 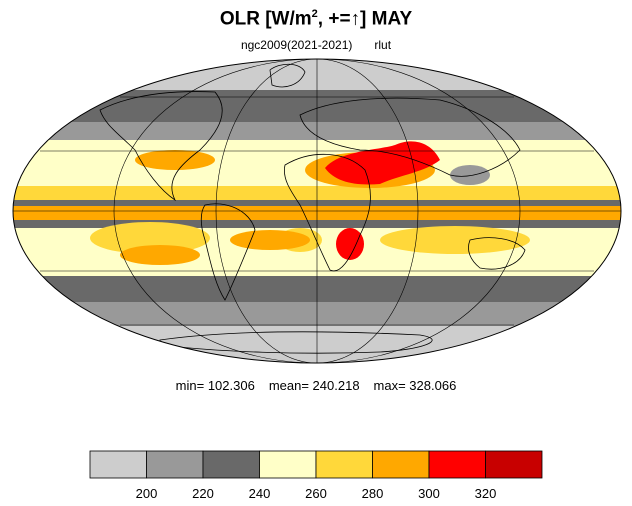 What do you see at coordinates (383, 45) in the screenshot?
I see `variable-label: rlut` at bounding box center [383, 45].